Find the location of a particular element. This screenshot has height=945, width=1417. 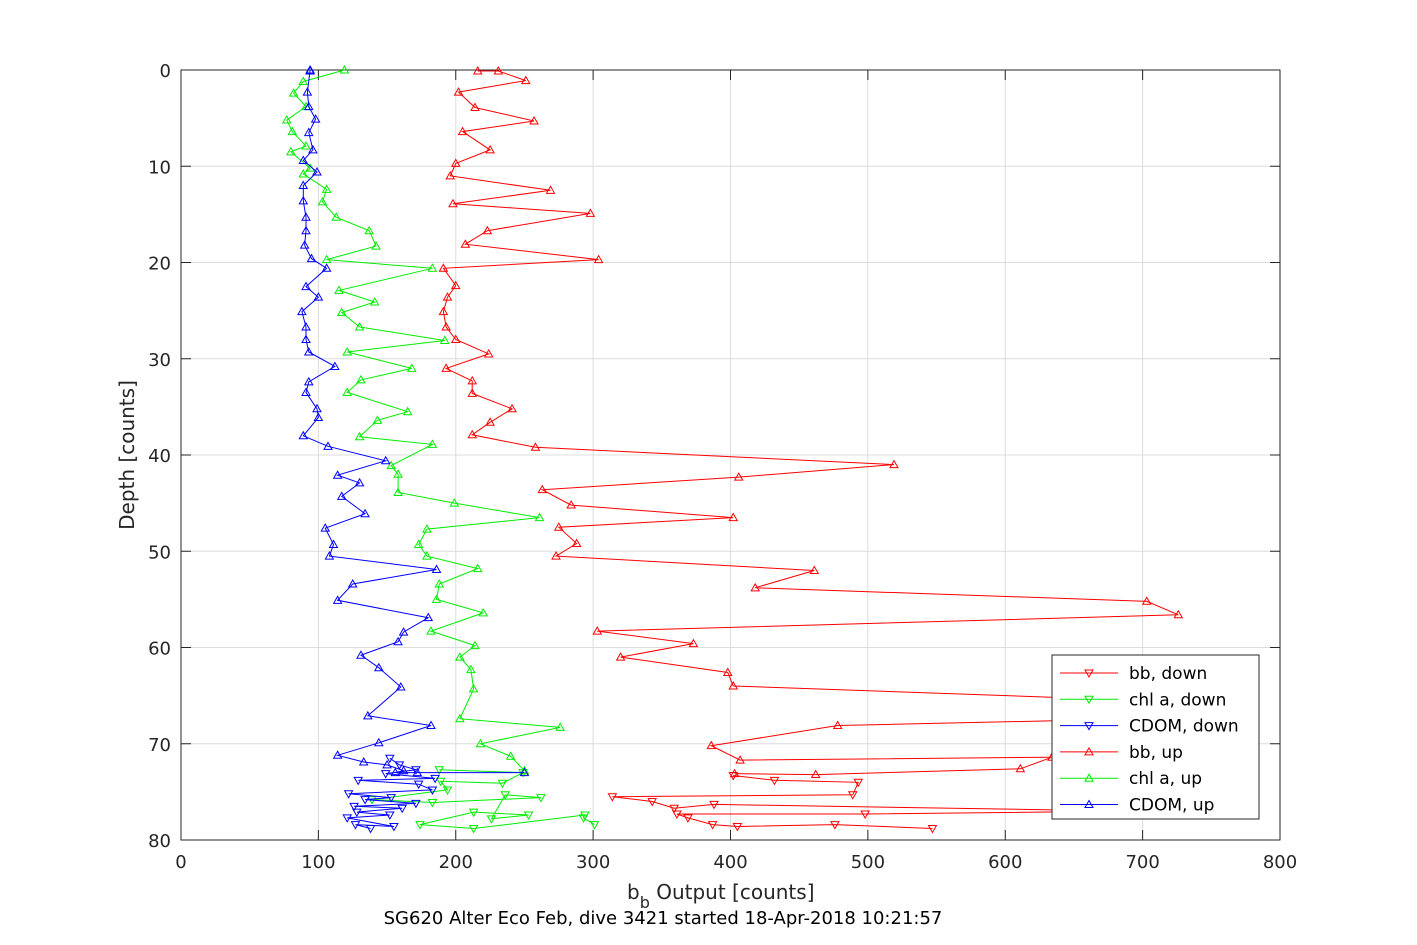

legend-entry-chl-a-down: chl a, down is located at coordinates (1143, 700).